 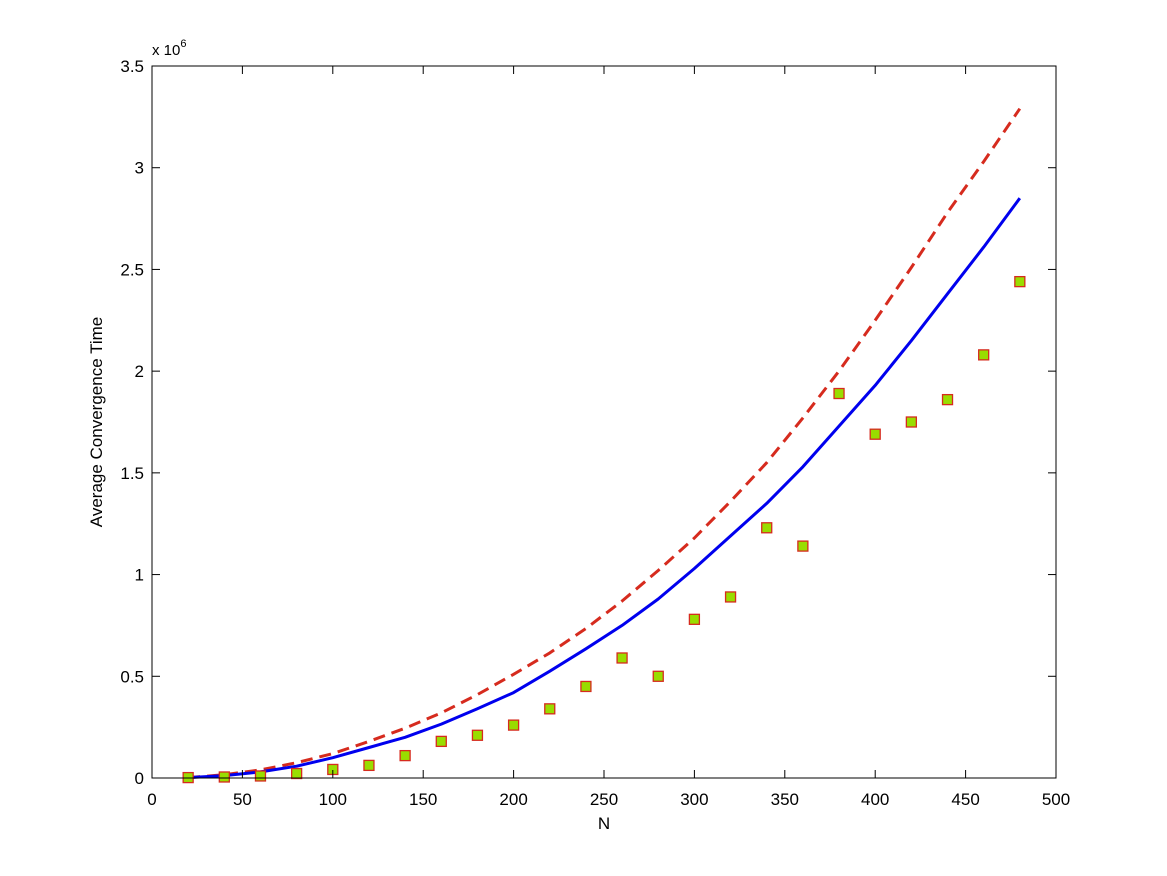 I want to click on x-tick-label: 100, so click(x=333, y=799).